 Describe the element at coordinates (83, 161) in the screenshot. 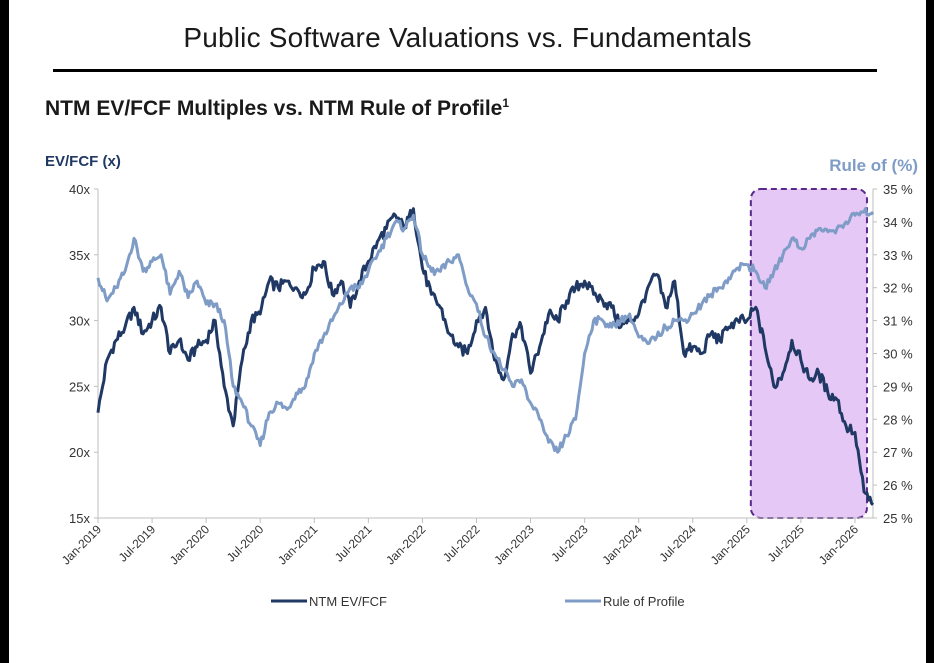

I see `left-axis-title: EV/FCF (x)` at that location.